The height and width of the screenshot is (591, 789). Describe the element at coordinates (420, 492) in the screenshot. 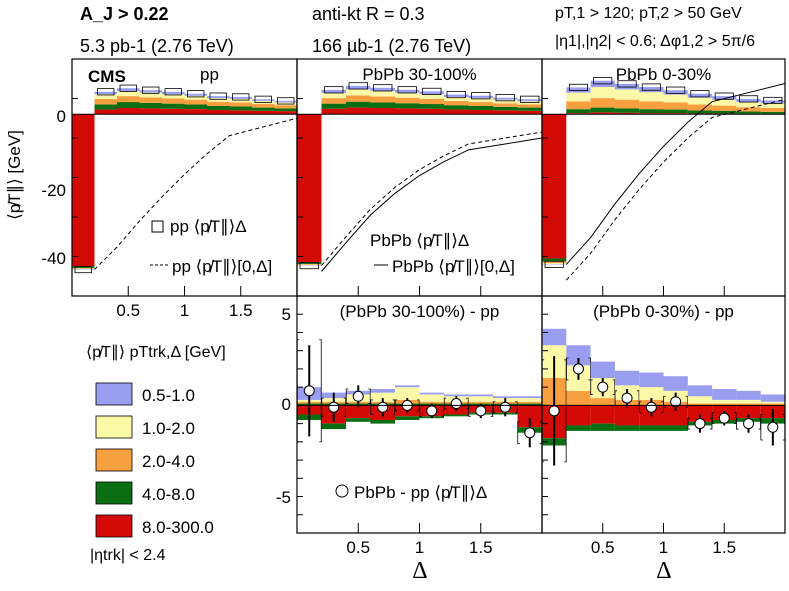

I see `legend-diff: PbPb - pp ⟨p̸T∥⟩Δ` at that location.